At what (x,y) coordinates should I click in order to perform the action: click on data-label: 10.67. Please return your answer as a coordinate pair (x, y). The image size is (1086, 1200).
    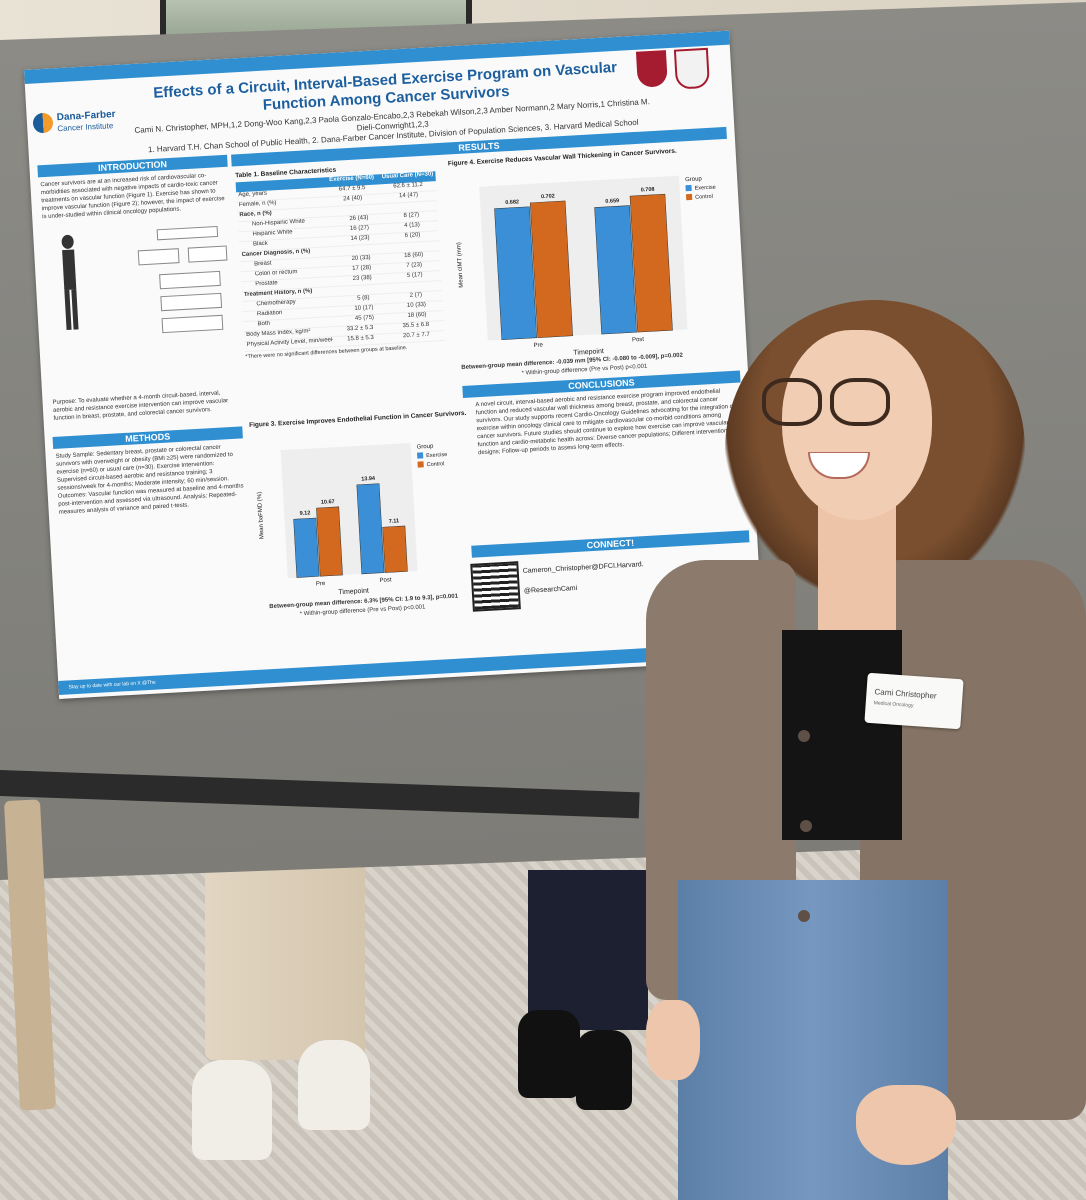
    Looking at the image, I should click on (328, 502).